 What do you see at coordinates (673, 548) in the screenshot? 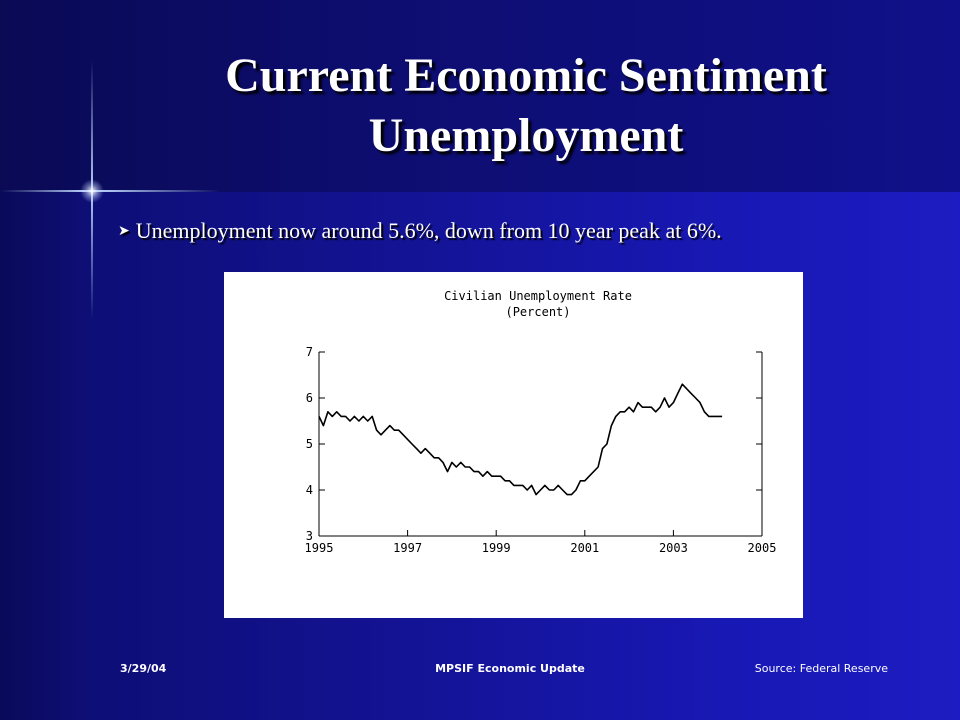
I see `x-tick-label: 2003` at bounding box center [673, 548].